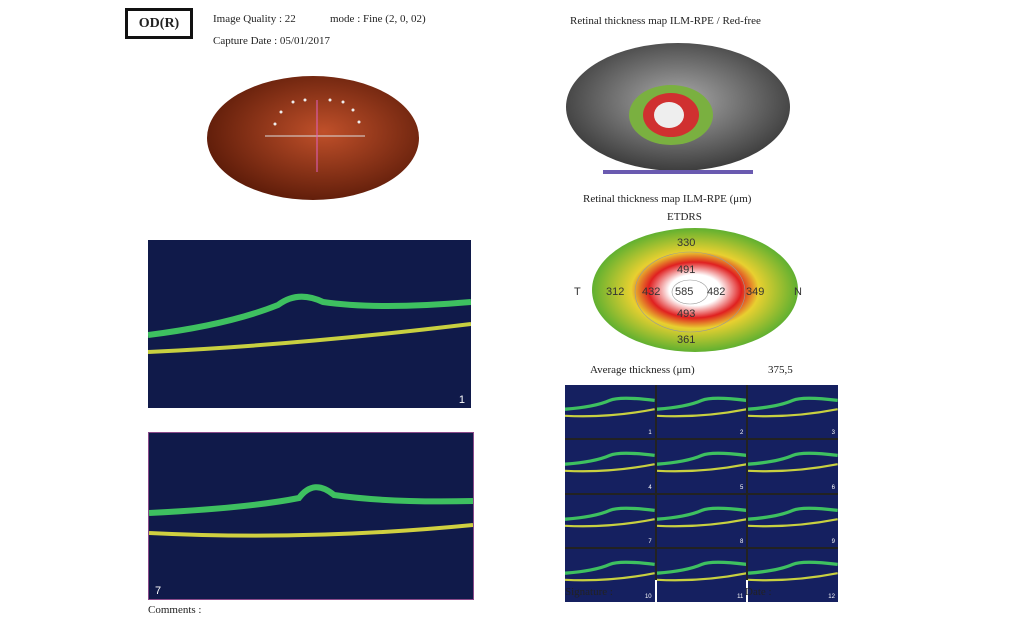 This screenshot has width=1024, height=617. I want to click on etdrs-superior-outer: 330, so click(686, 243).